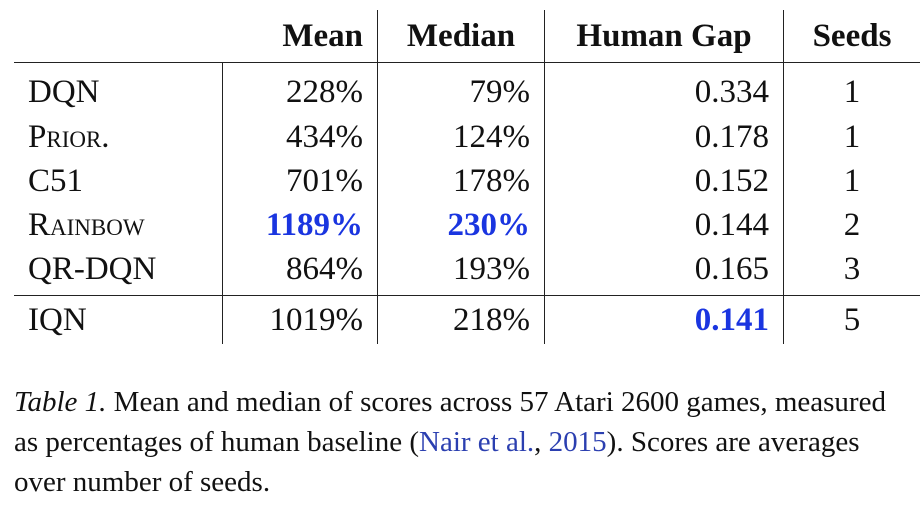 Image resolution: width=924 pixels, height=522 pixels. Describe the element at coordinates (300, 225) in the screenshot. I see `mean-cell-best: 1189%` at that location.